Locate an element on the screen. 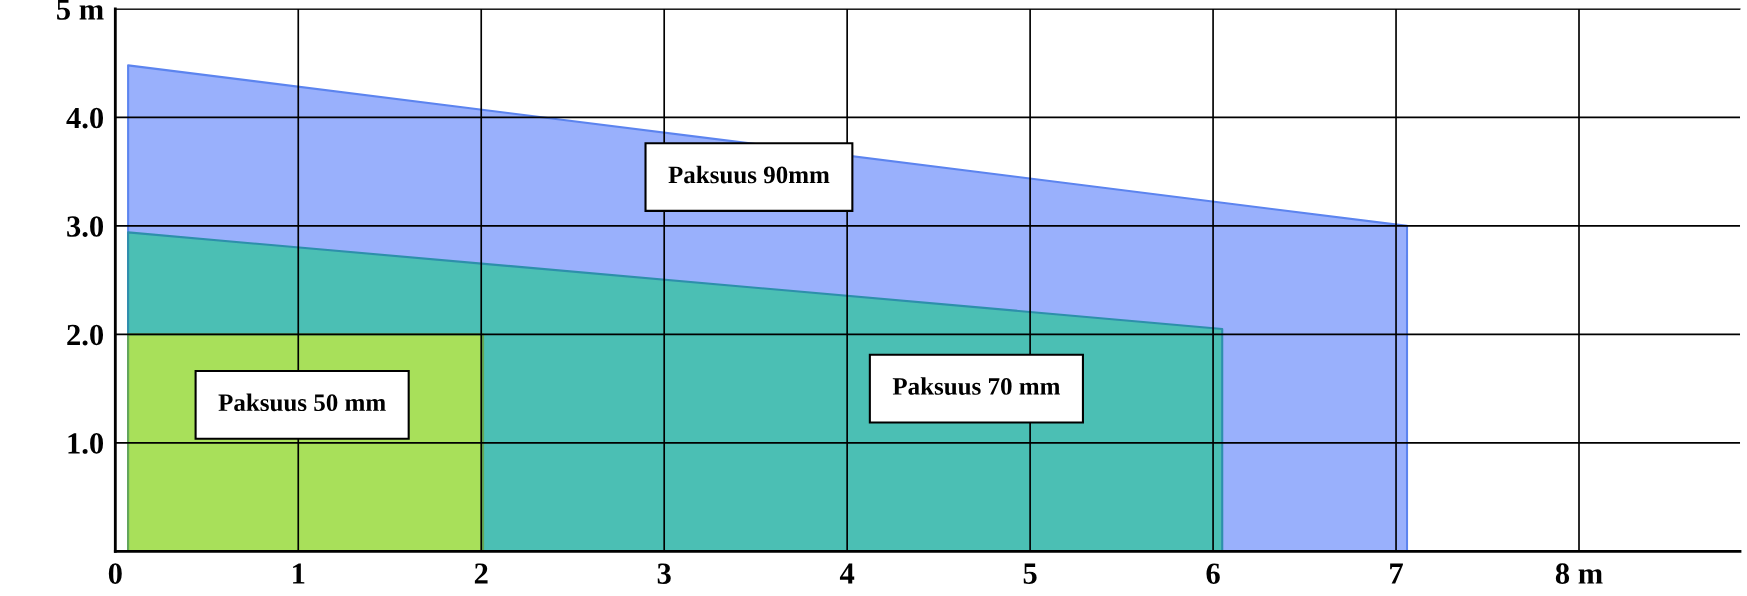 Image resolution: width=1747 pixels, height=596 pixels. x-tick-label: 0 is located at coordinates (115, 573).